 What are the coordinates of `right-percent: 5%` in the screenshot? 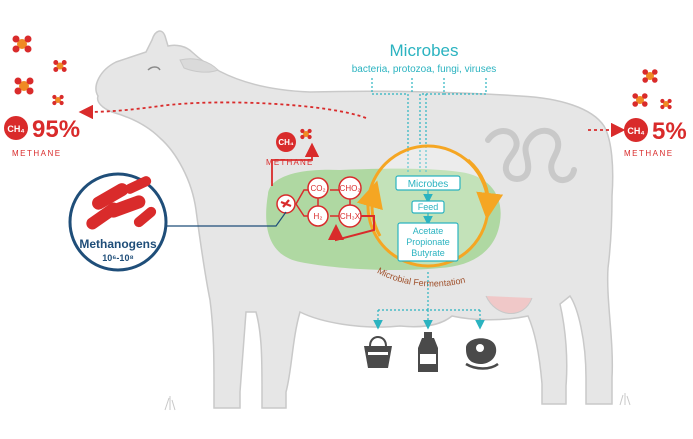 It's located at (669, 131).